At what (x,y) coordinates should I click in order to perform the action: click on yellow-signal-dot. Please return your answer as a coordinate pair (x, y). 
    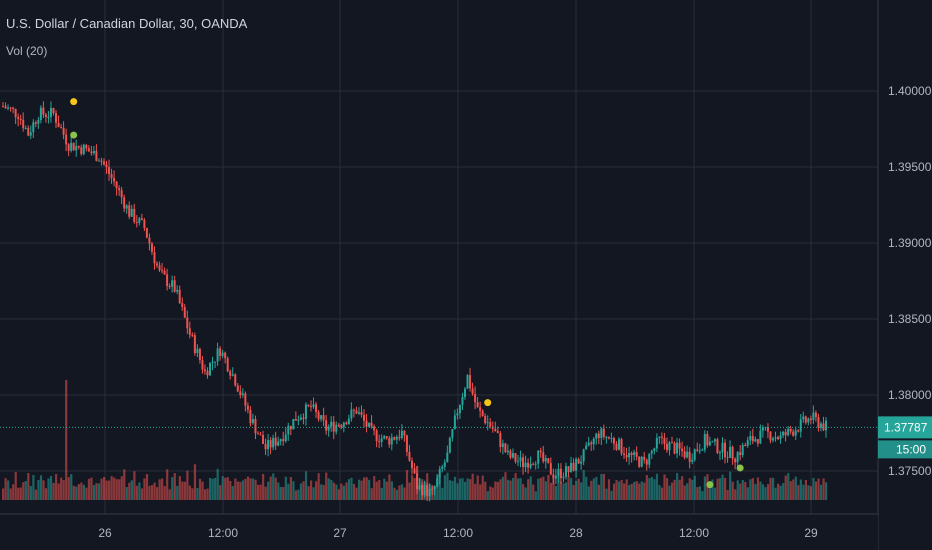
    Looking at the image, I should click on (488, 403).